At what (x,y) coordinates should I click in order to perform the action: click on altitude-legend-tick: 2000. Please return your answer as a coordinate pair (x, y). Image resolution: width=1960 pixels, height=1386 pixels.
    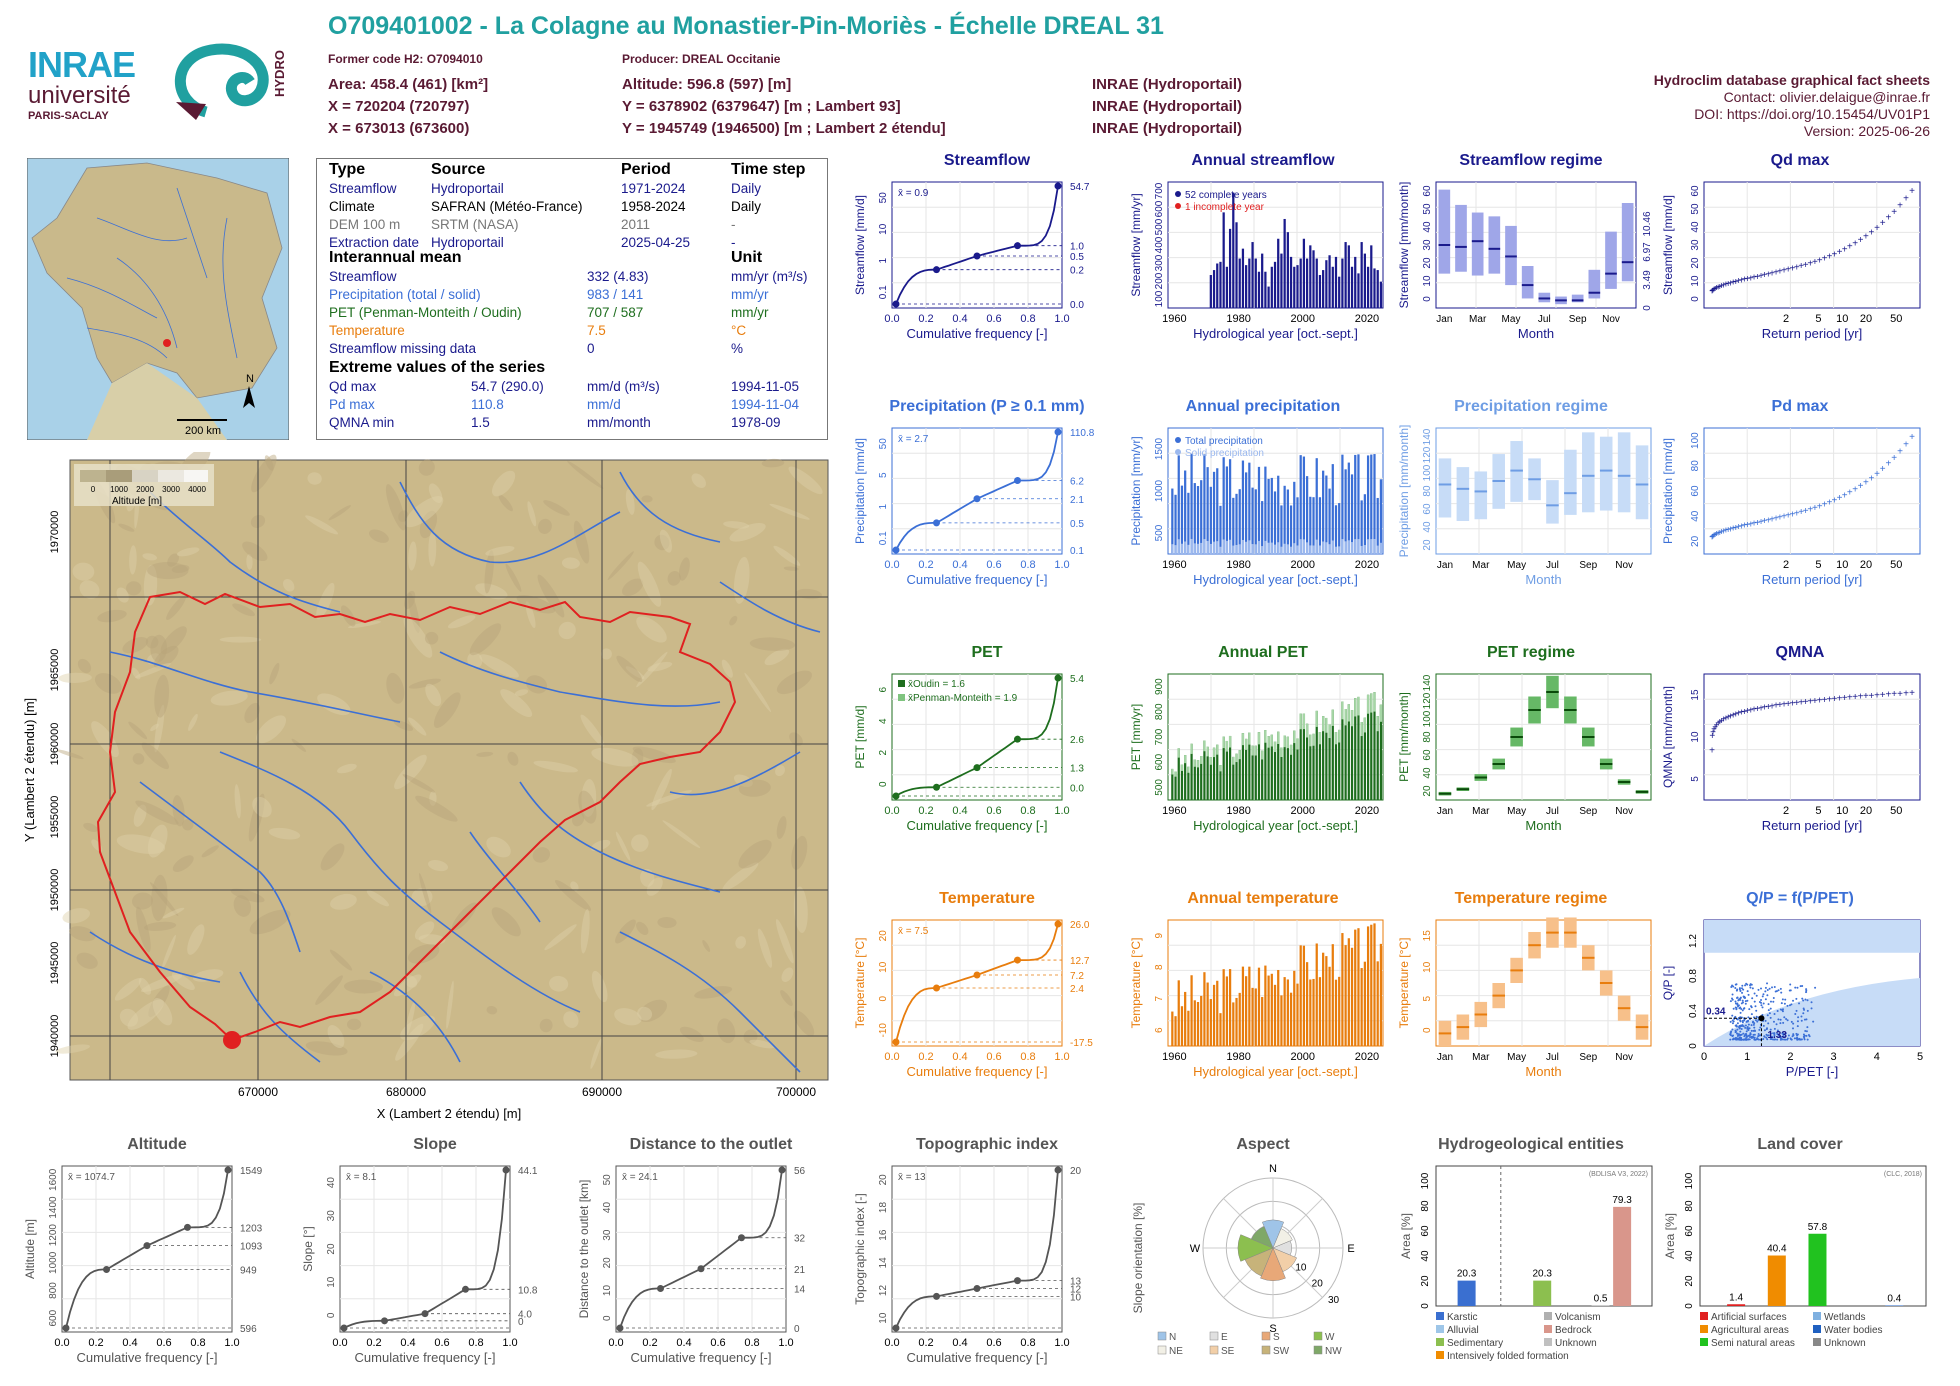
    Looking at the image, I should click on (145, 489).